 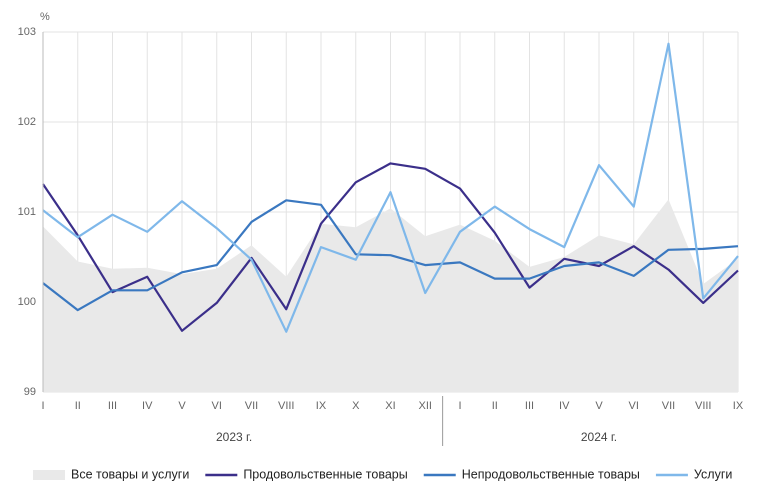 What do you see at coordinates (130, 474) in the screenshot?
I see `legend-label: Все товары и услуги` at bounding box center [130, 474].